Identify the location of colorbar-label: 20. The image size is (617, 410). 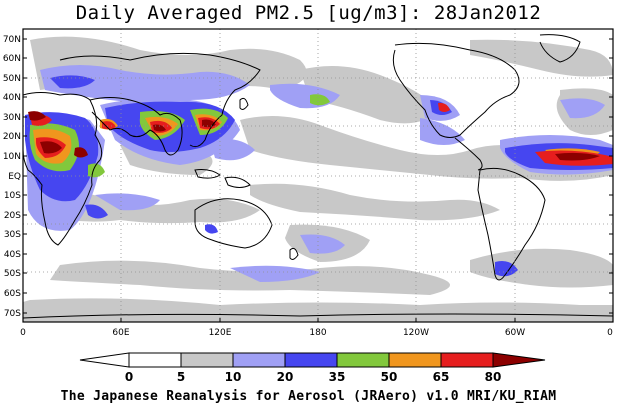
(285, 377).